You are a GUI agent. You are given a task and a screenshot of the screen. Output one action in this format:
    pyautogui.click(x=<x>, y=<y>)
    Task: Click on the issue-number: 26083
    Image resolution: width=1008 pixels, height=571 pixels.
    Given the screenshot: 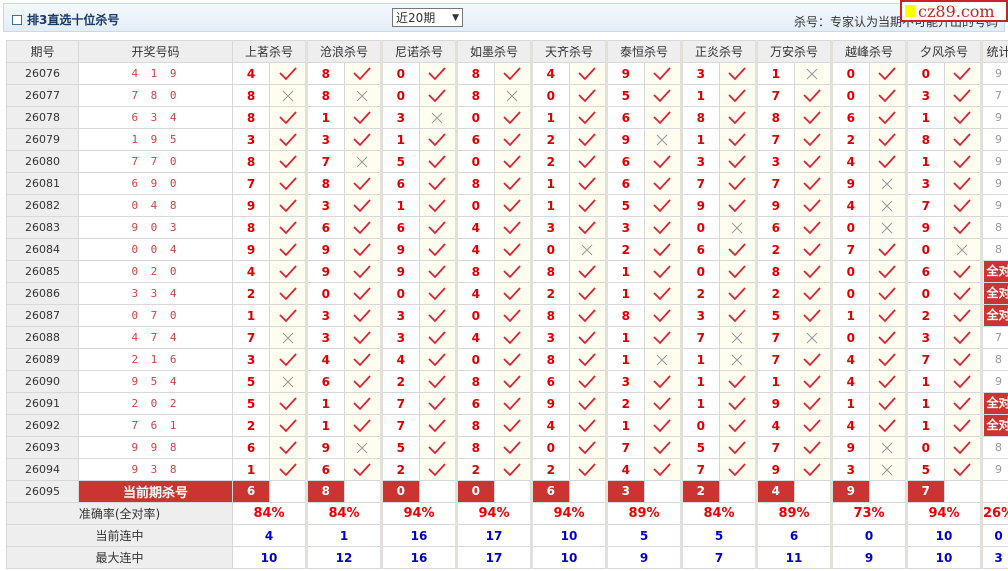 What is the action you would take?
    pyautogui.click(x=42, y=227)
    